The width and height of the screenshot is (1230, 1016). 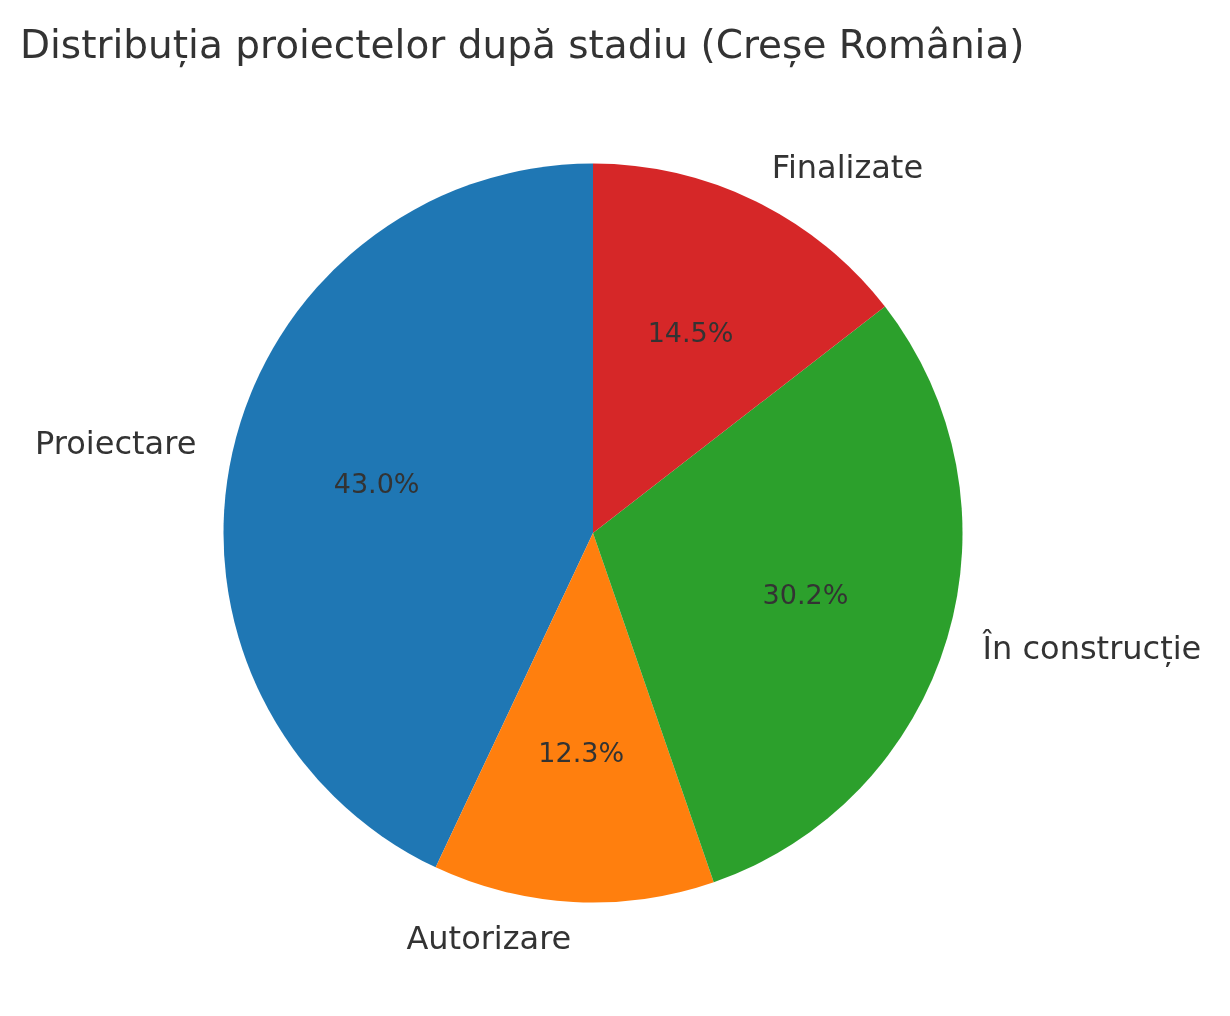 What do you see at coordinates (574, 717) in the screenshot?
I see `pie-slice` at bounding box center [574, 717].